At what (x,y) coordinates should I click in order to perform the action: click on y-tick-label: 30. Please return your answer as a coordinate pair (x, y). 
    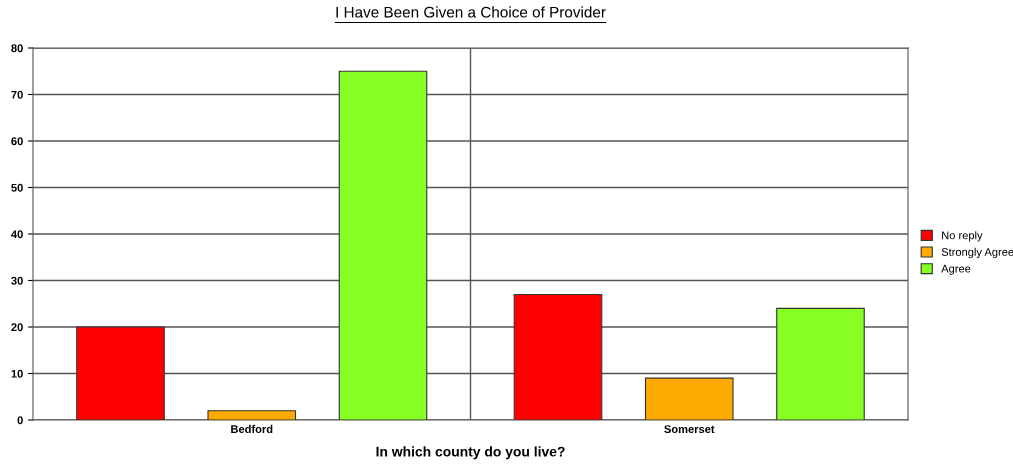
    Looking at the image, I should click on (17, 280).